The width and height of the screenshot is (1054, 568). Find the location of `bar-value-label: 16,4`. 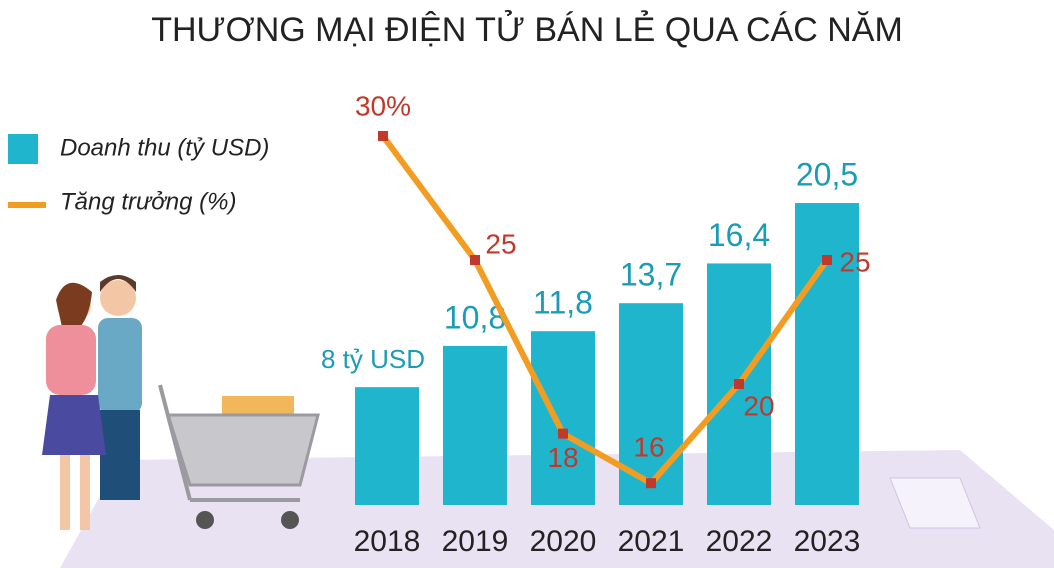

bar-value-label: 16,4 is located at coordinates (739, 235).